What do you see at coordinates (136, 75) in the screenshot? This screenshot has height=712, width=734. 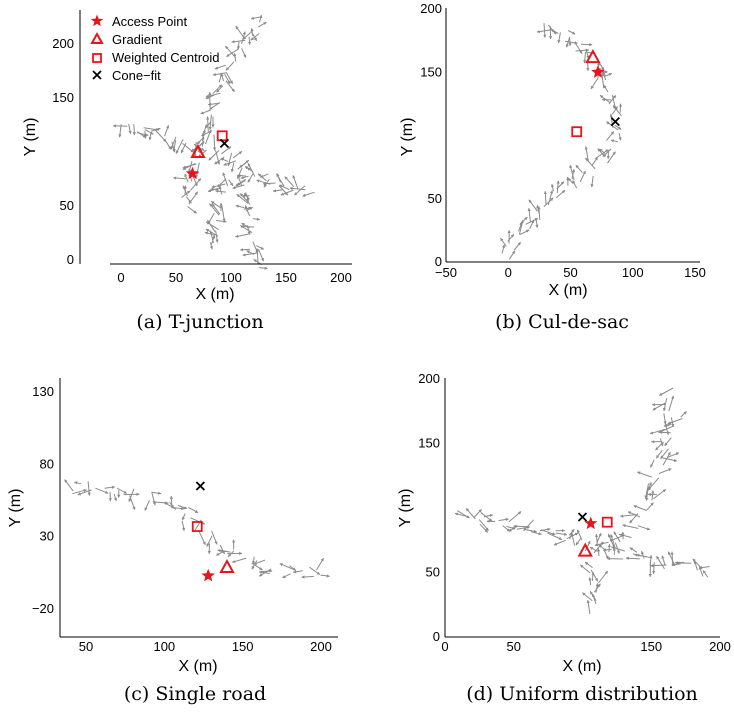 I see `legend-cone-fit-label: Cone−fit` at bounding box center [136, 75].